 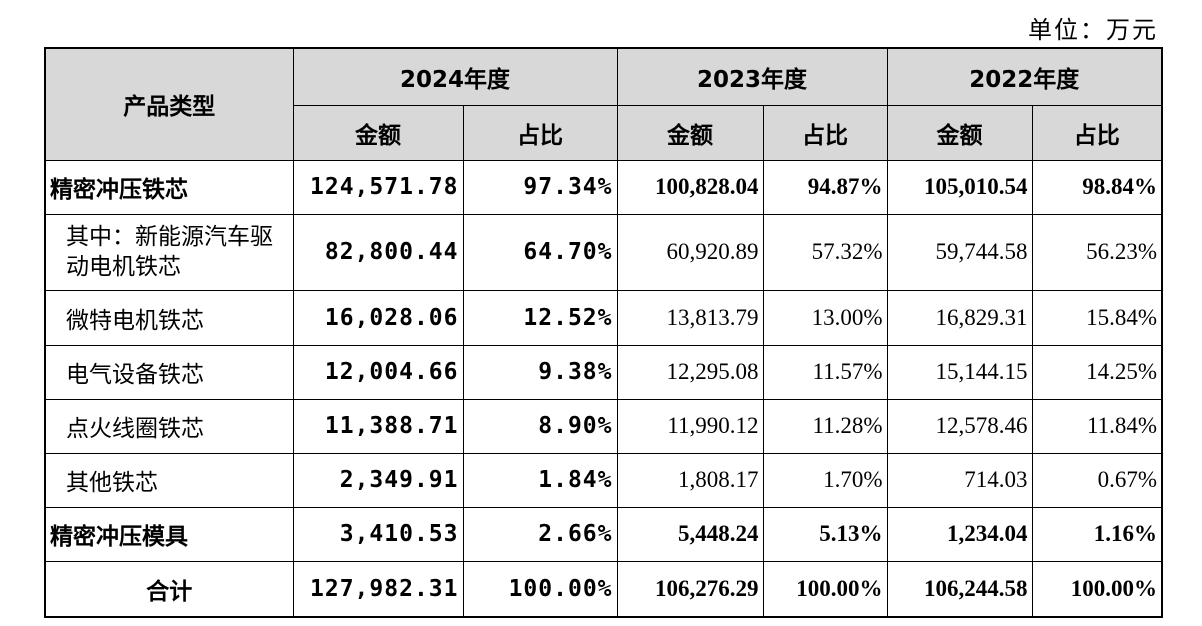 What do you see at coordinates (540, 317) in the screenshot?
I see `ratio-2024: 12.52%` at bounding box center [540, 317].